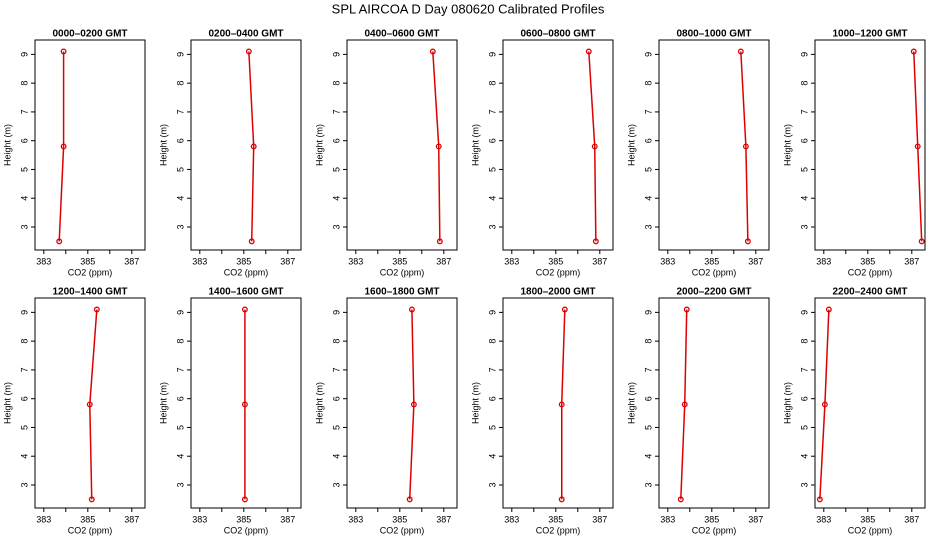 This screenshot has width=936, height=540. What do you see at coordinates (89, 292) in the screenshot?
I see `panel-title: 1200–1400 GMT` at bounding box center [89, 292].